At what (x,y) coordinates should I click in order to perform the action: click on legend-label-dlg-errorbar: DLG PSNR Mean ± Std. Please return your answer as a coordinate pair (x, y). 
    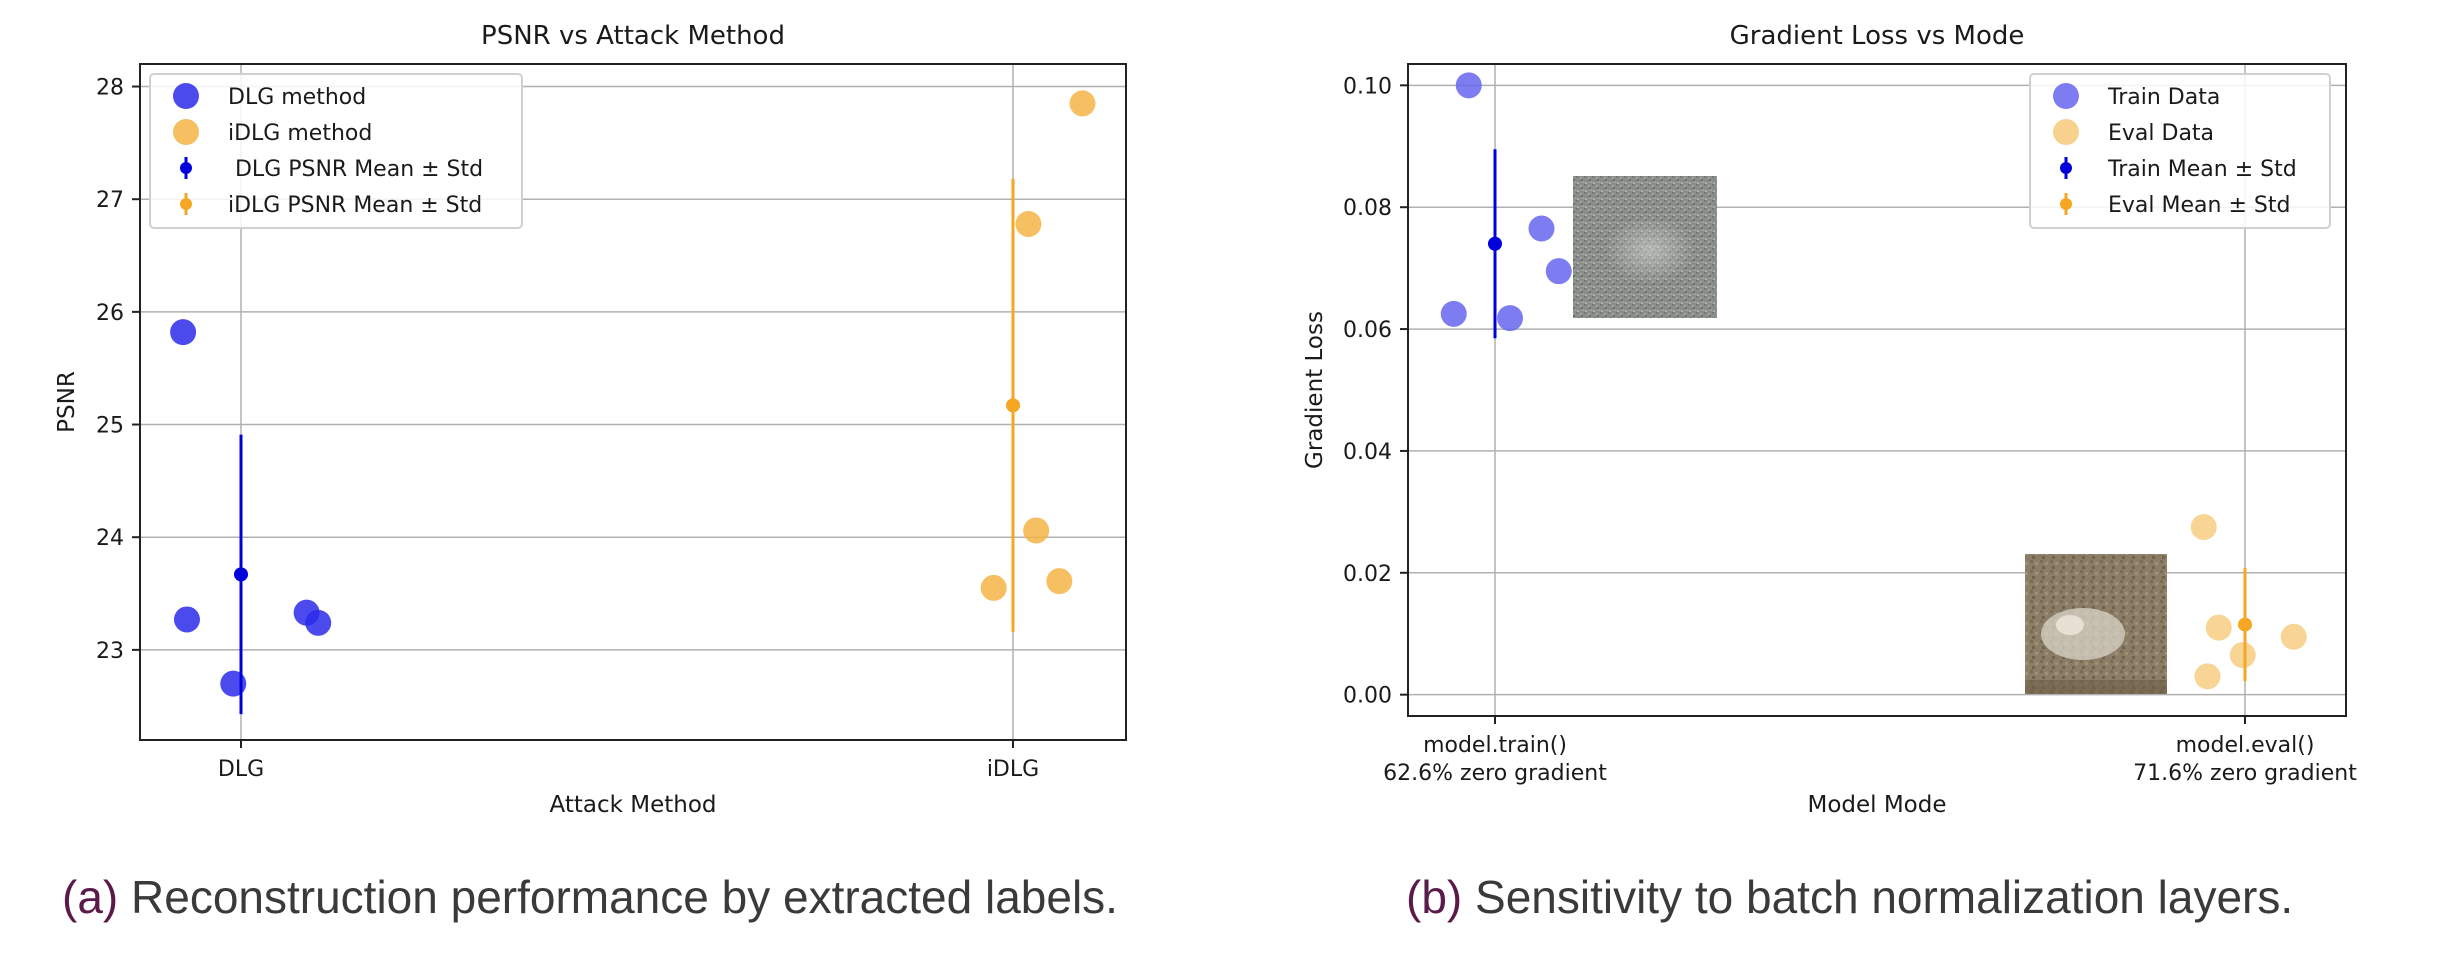
    Looking at the image, I should click on (355, 169).